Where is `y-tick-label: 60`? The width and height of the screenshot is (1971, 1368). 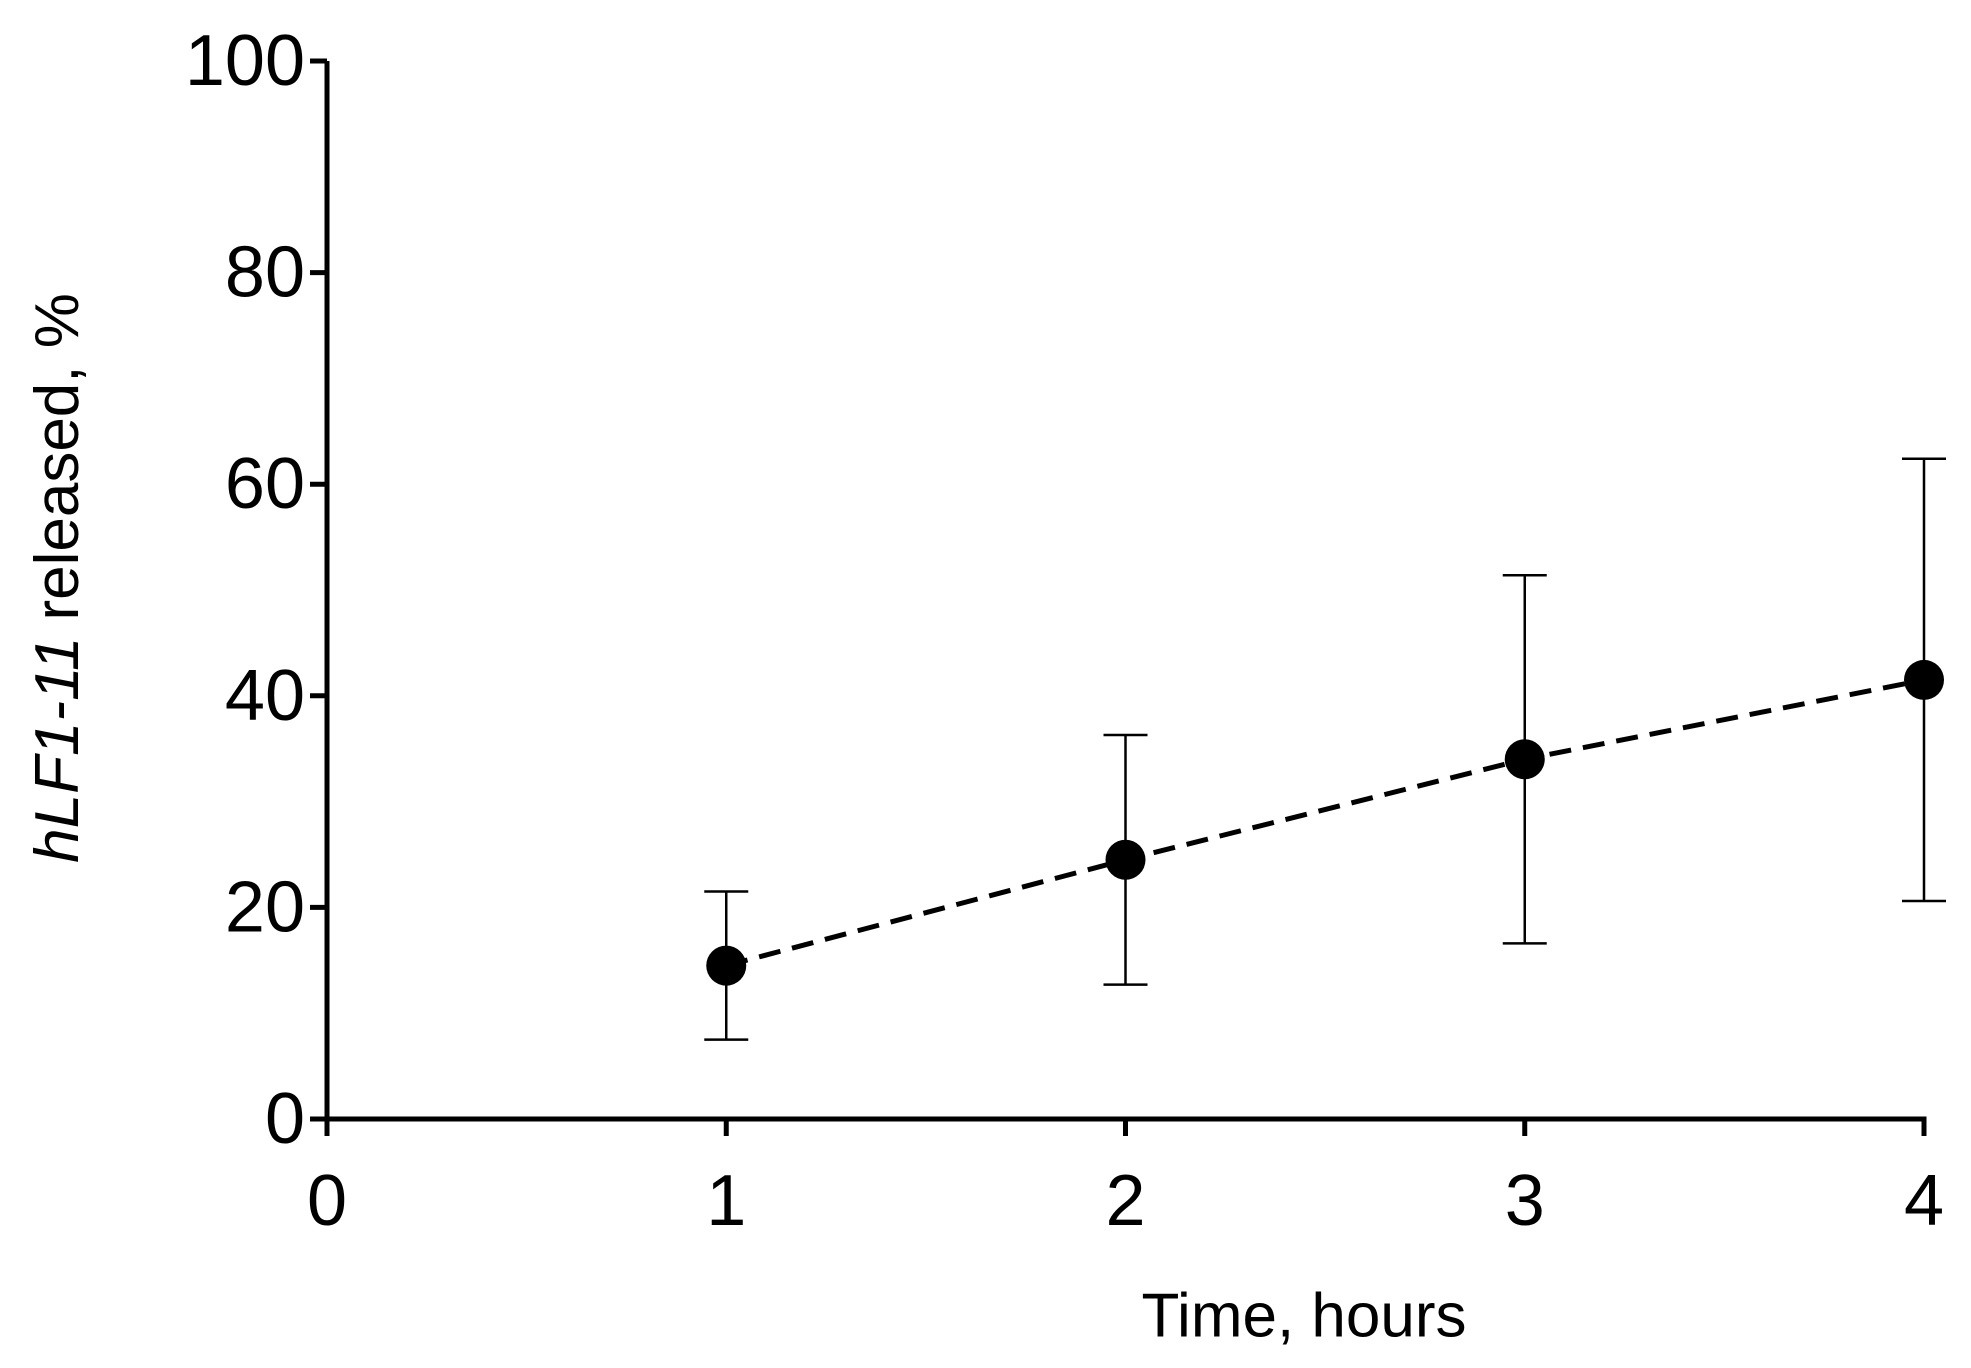 y-tick-label: 60 is located at coordinates (265, 484).